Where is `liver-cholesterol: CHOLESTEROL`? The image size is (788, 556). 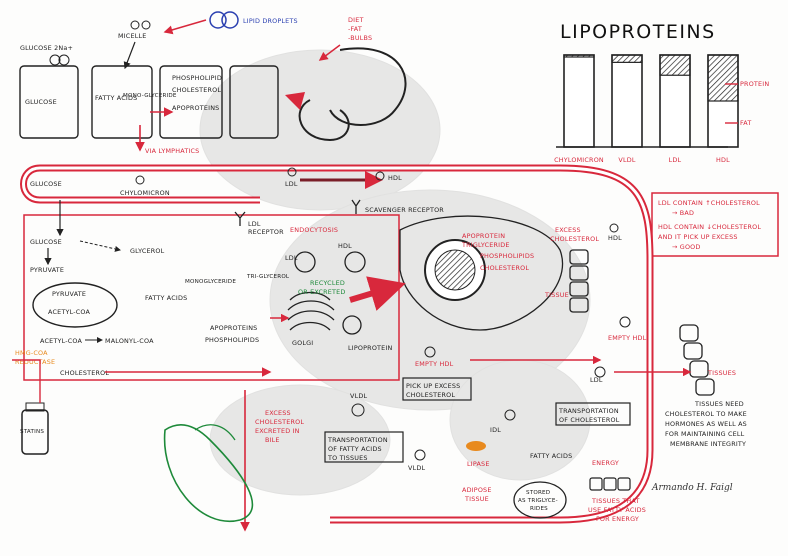
liver-cholesterol: CHOLESTEROL is located at coordinates (504, 268).